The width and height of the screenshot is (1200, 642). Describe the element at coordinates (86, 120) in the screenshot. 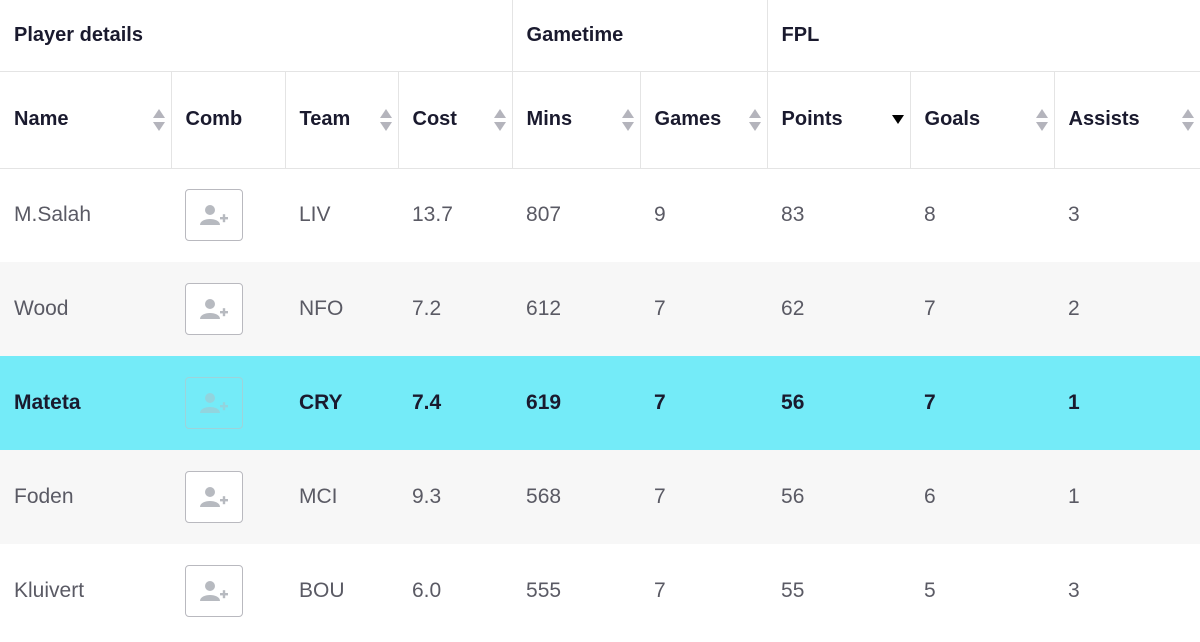

I see `column-header-name: Name` at that location.